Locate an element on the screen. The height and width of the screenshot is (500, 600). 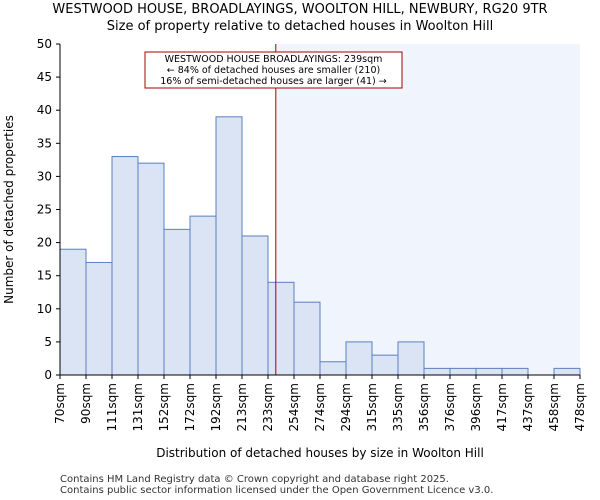
x-tick-label: 111sqm is located at coordinates (112, 407).